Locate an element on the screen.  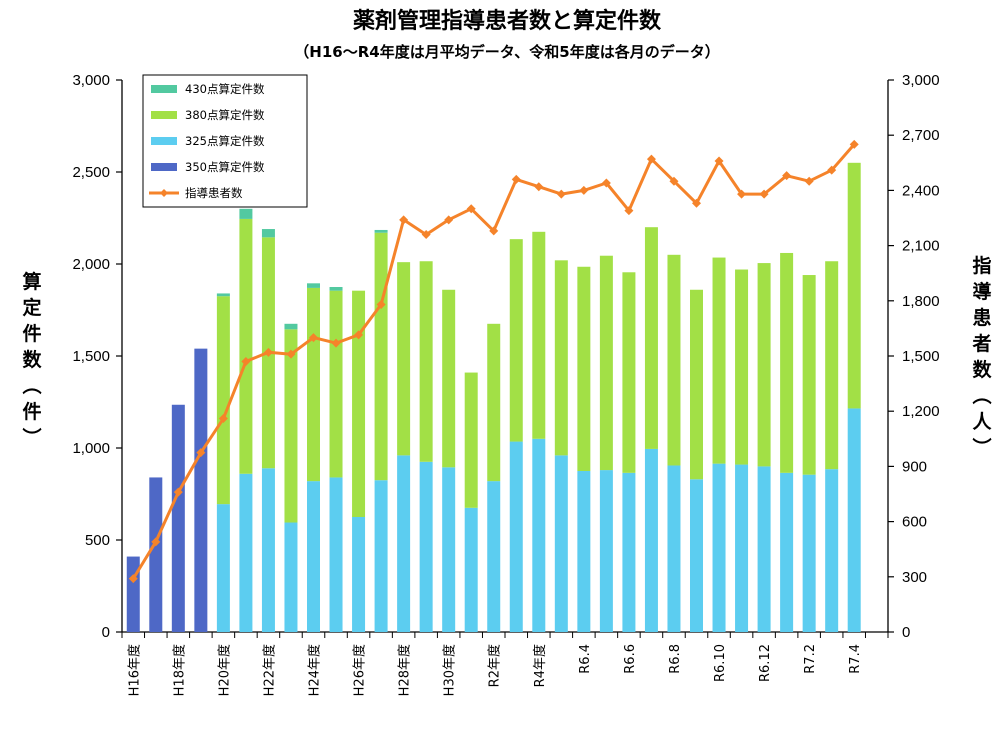
left-tick-label: 2,500 is located at coordinates (91, 172).